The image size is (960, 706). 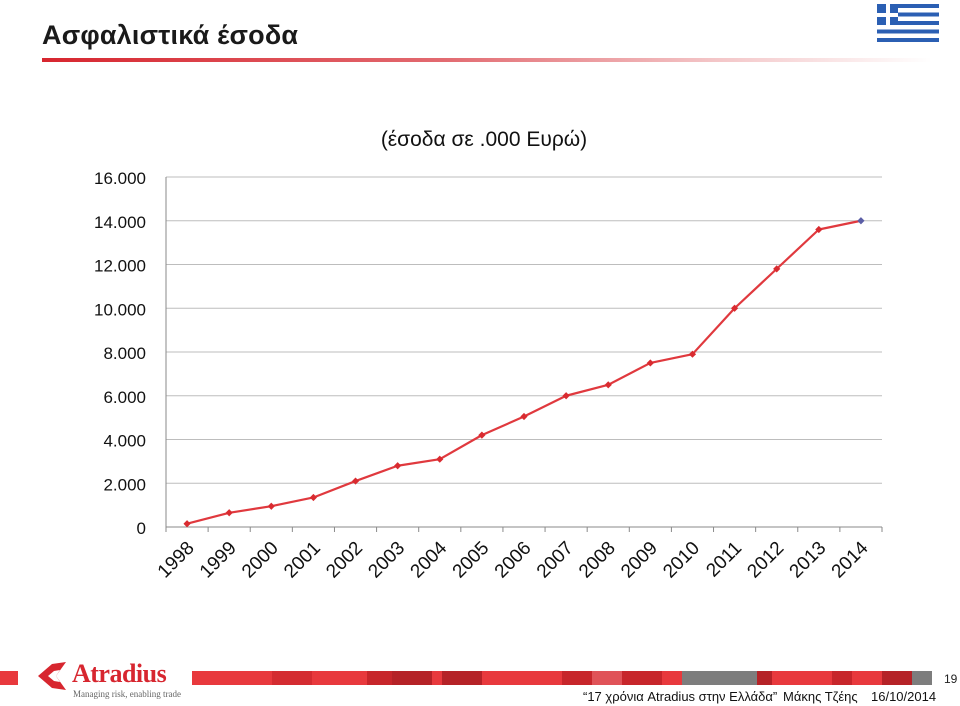 I want to click on y-tick-label: 14.000, so click(x=120, y=222).